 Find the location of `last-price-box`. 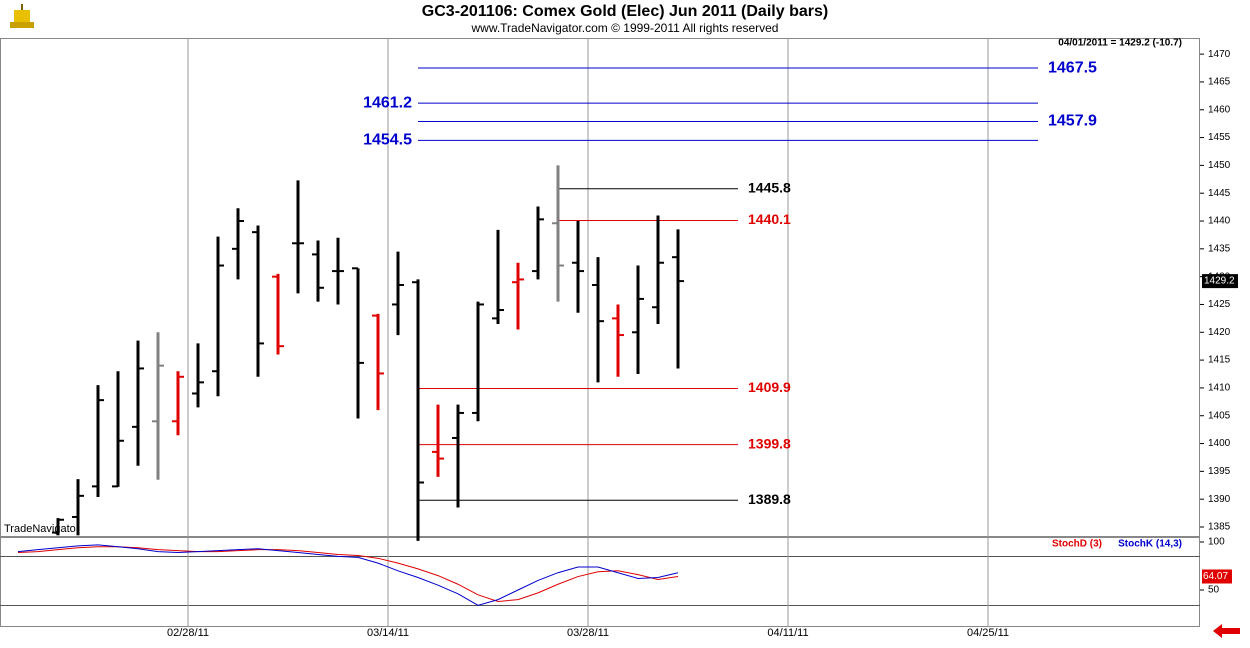

last-price-box is located at coordinates (1220, 281).